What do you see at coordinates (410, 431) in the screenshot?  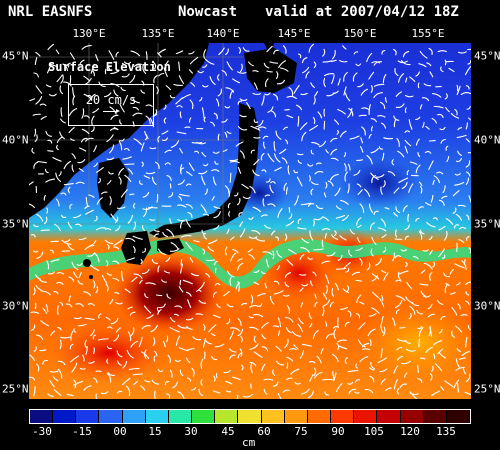 I see `colorbar-tick: 120` at bounding box center [410, 431].